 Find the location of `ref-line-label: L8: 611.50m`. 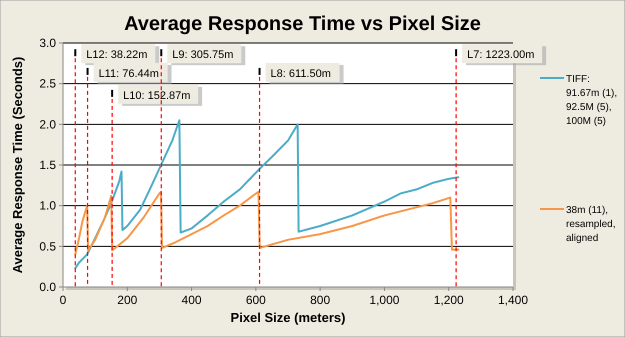

ref-line-label: L8: 611.50m is located at coordinates (300, 74).